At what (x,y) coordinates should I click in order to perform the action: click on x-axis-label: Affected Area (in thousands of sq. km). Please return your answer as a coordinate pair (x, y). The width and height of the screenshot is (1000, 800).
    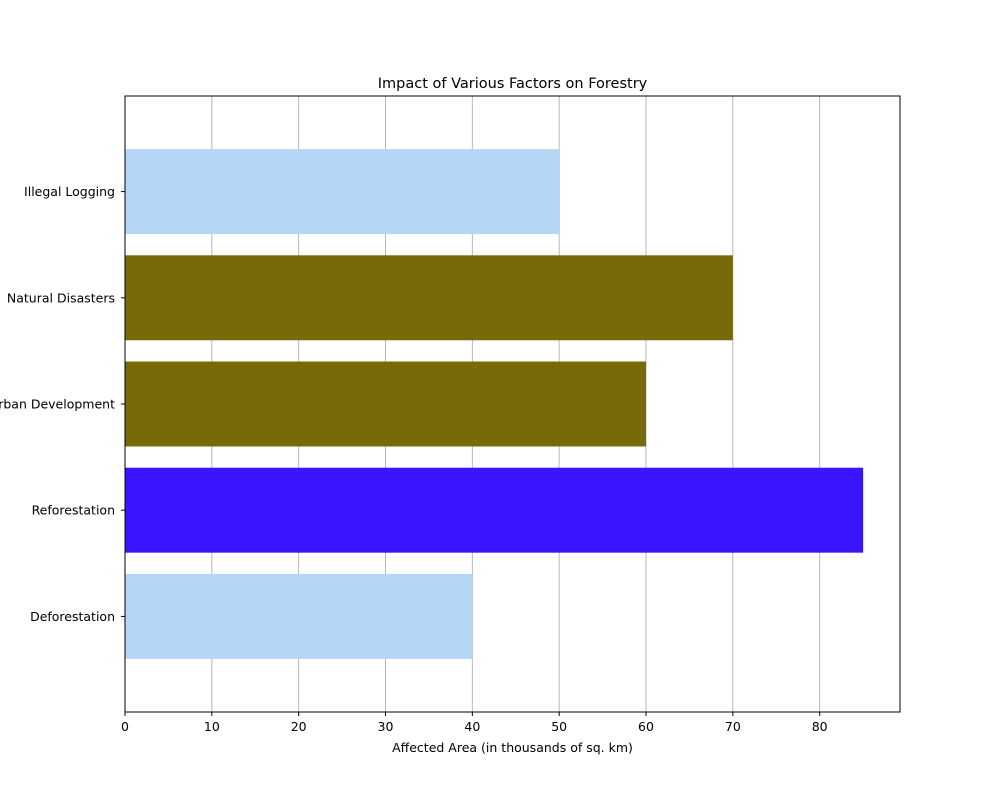
    Looking at the image, I should click on (512, 747).